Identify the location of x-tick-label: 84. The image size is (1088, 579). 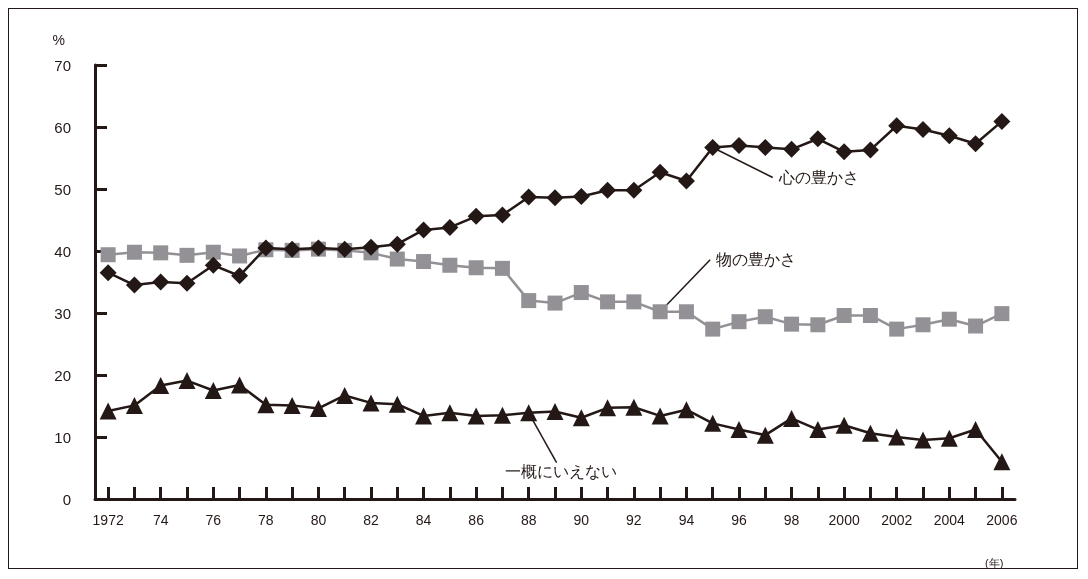
(423, 520).